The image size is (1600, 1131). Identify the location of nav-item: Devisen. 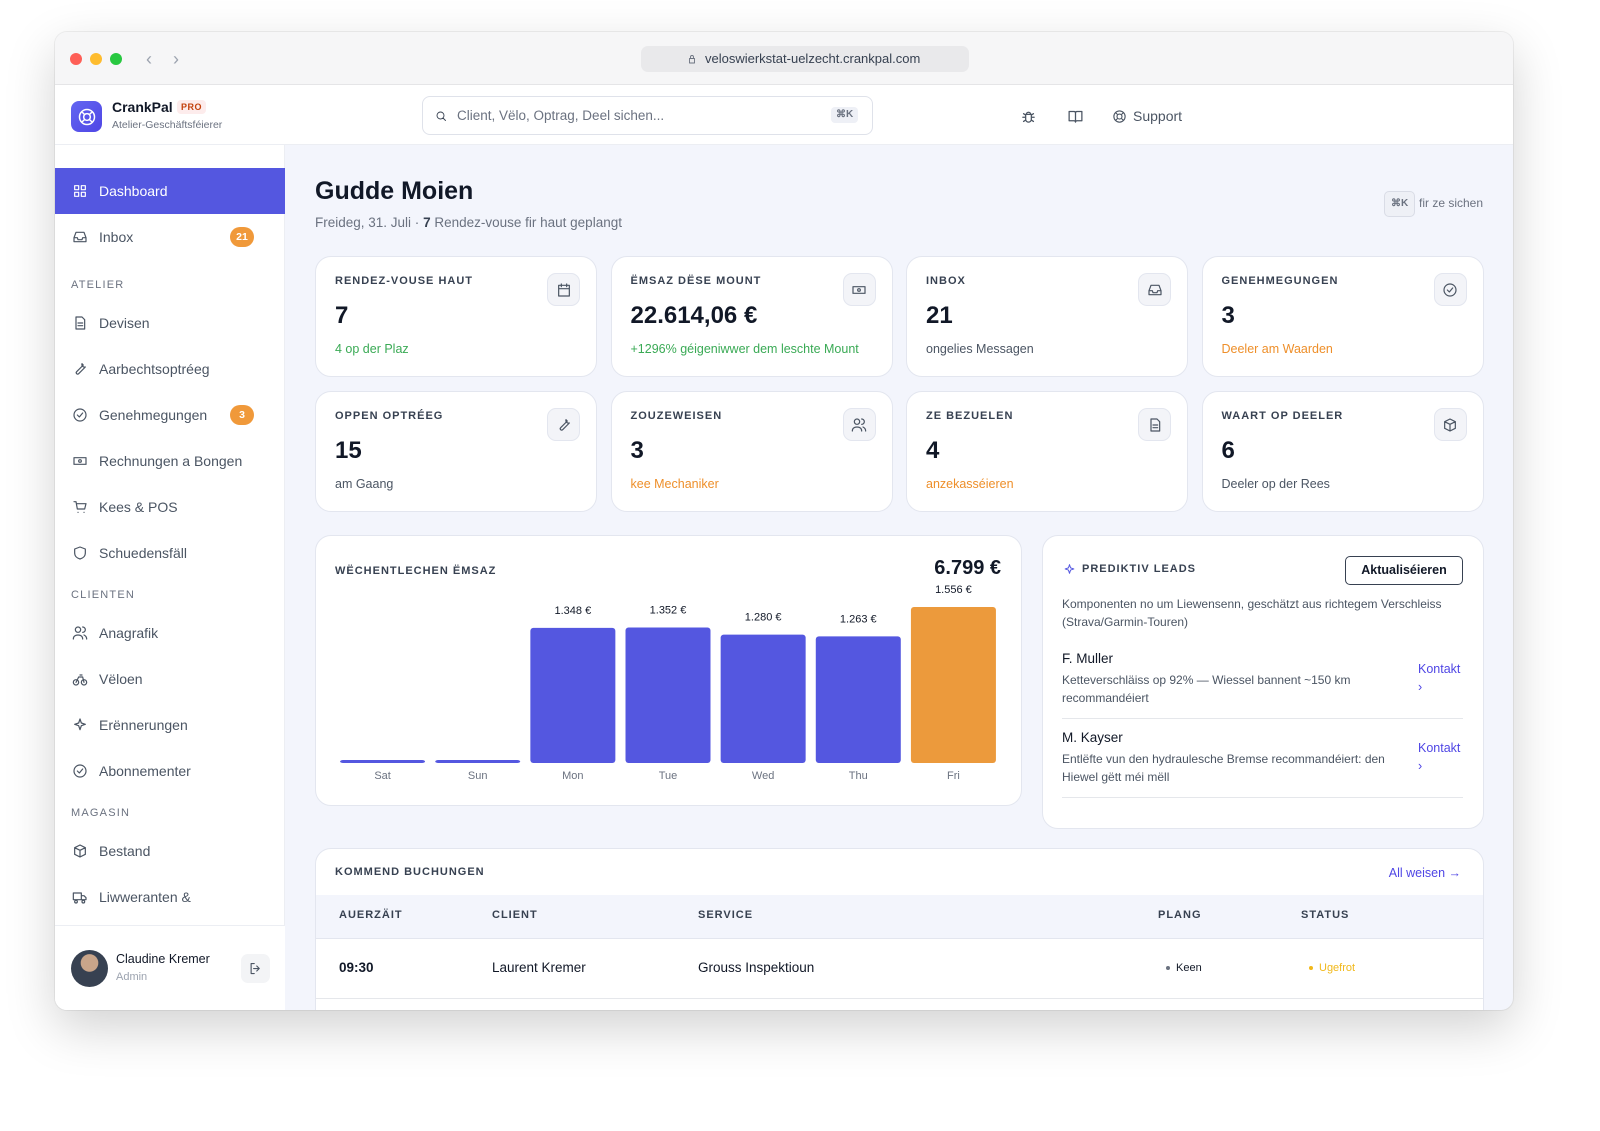
(124, 323).